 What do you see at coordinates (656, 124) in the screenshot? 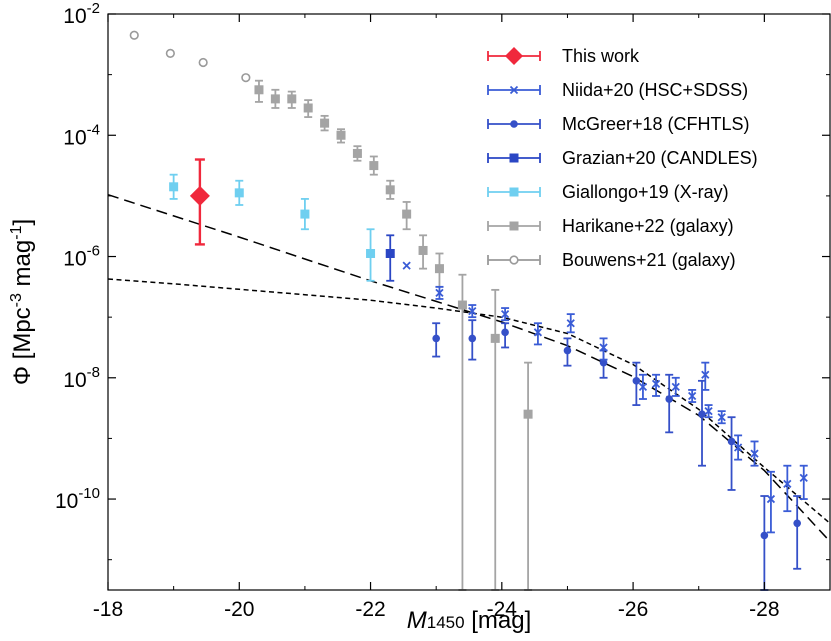
I see `legend-label: McGreer+18 (CFHTLS)` at bounding box center [656, 124].